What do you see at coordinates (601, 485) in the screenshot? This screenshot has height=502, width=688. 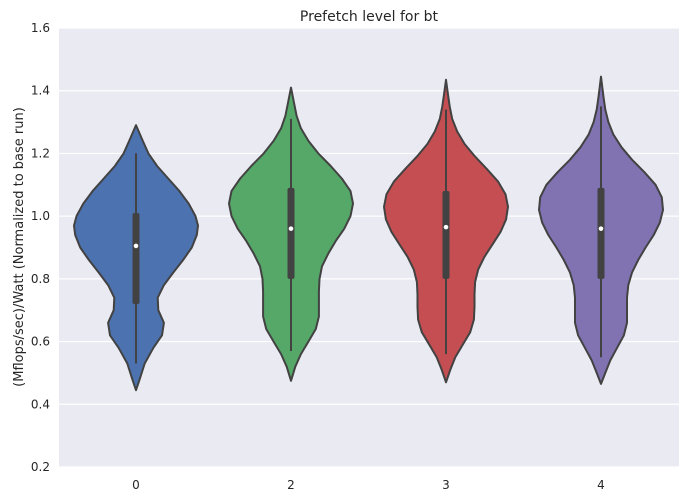 I see `x-tick-label: 4` at bounding box center [601, 485].